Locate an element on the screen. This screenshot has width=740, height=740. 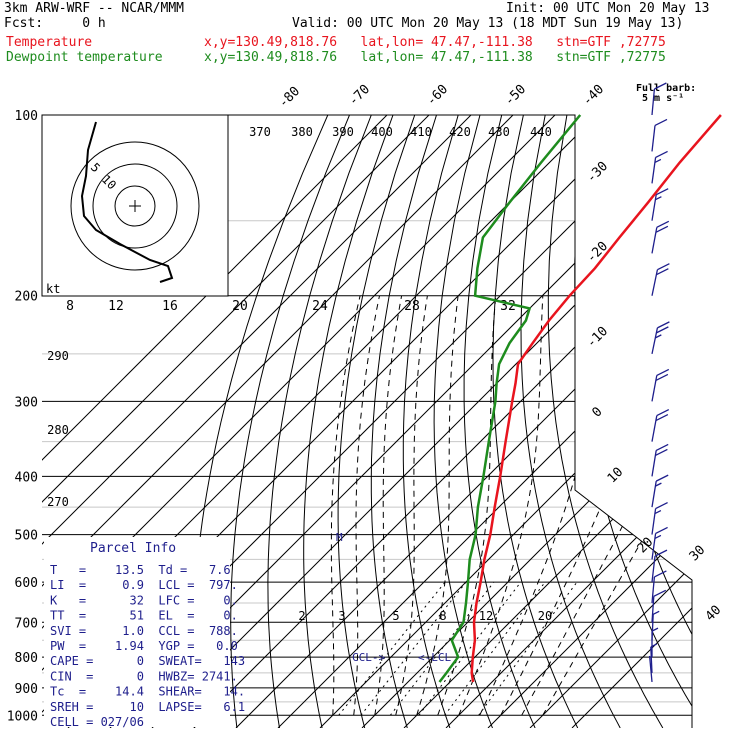
parcel-row: K = 32 LFC = 0. is located at coordinates (144, 600).